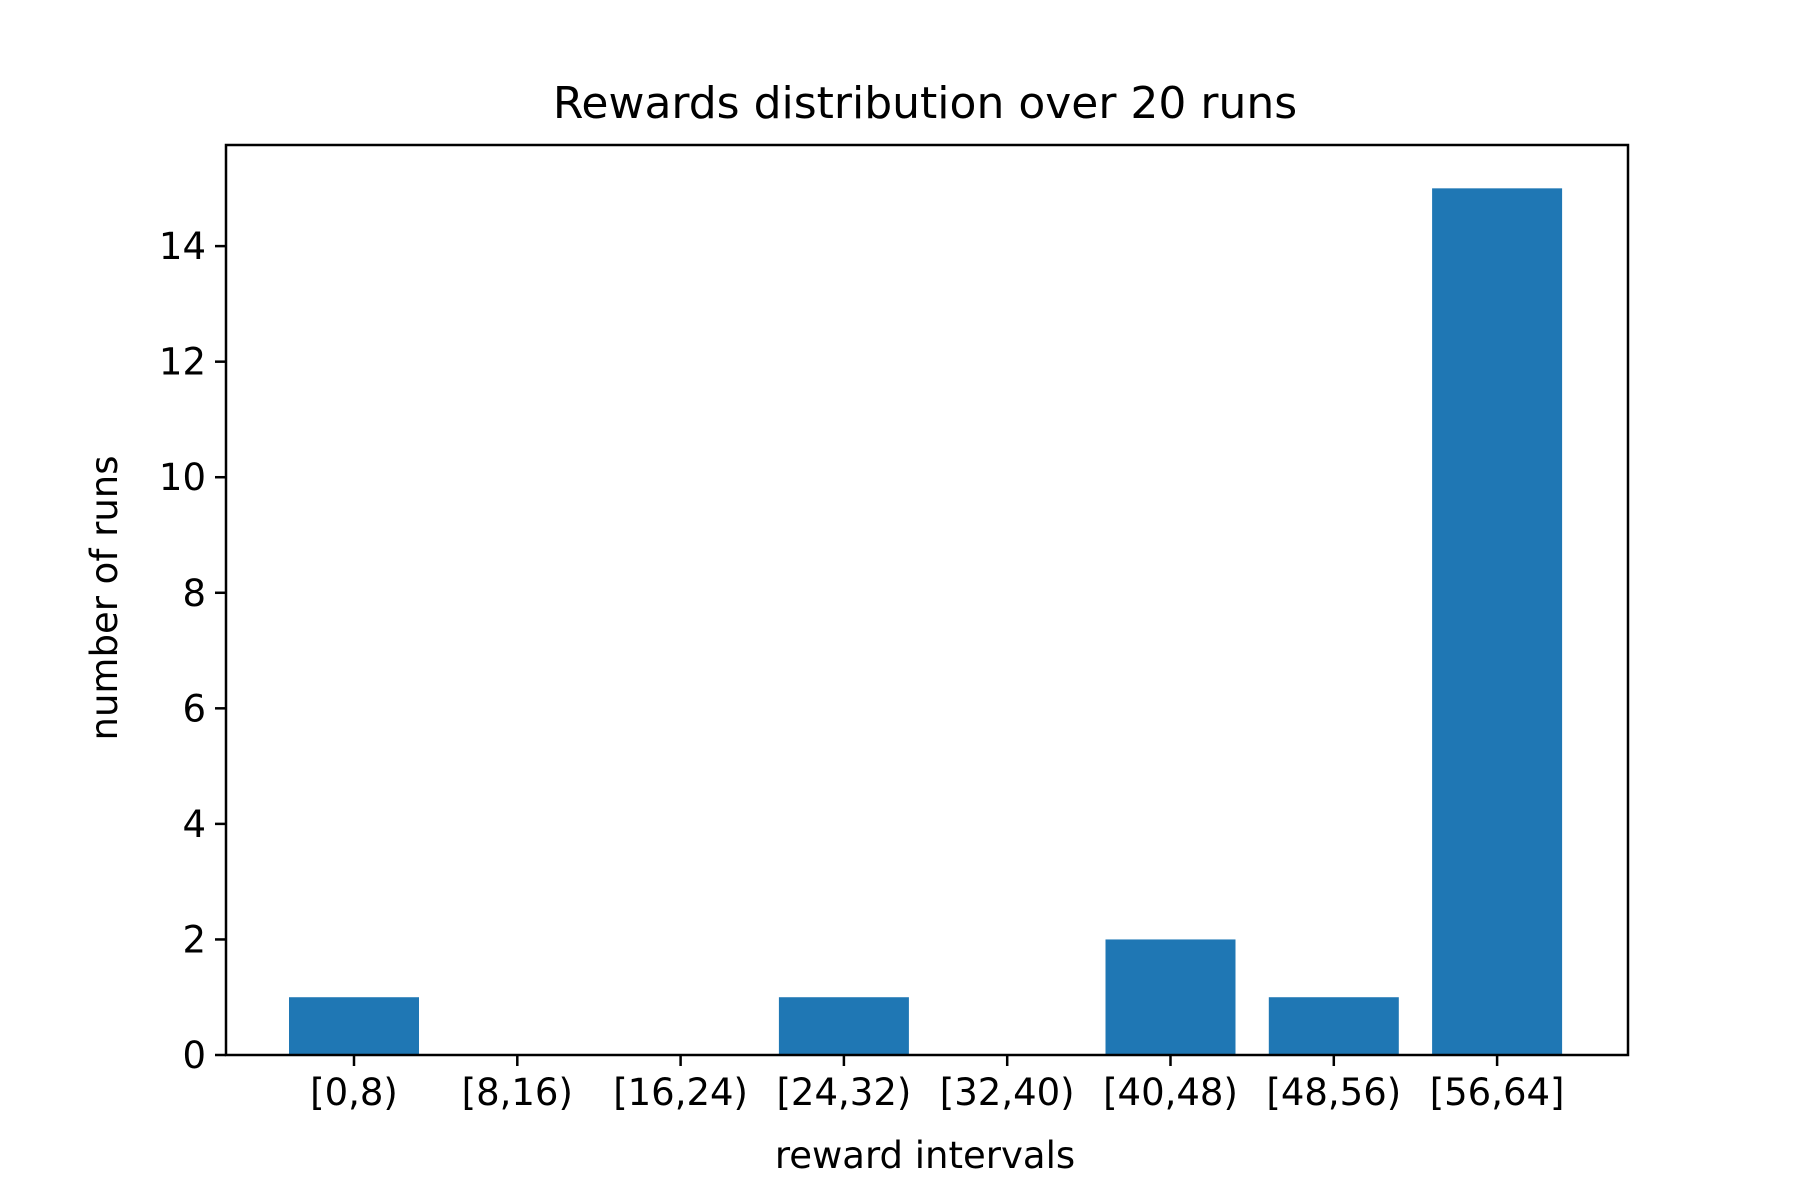 The height and width of the screenshot is (1200, 1800). I want to click on x-tick-label: [48,56), so click(1333, 1092).